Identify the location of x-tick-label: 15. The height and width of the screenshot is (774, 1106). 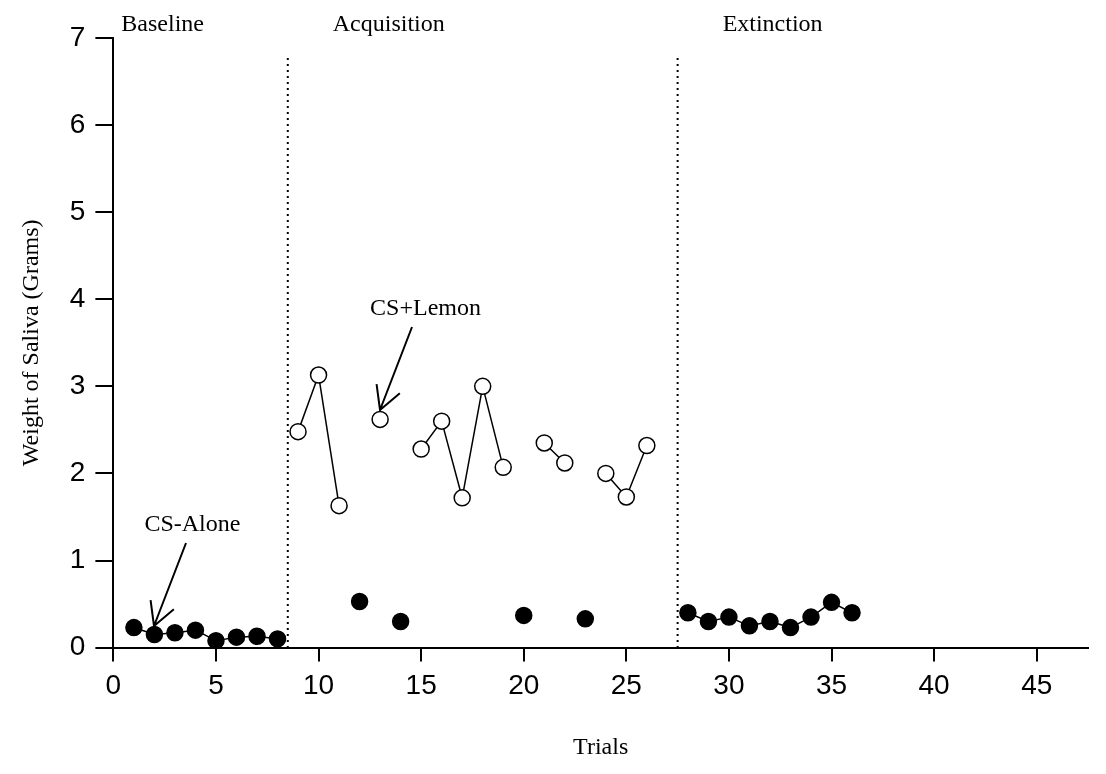
(421, 685).